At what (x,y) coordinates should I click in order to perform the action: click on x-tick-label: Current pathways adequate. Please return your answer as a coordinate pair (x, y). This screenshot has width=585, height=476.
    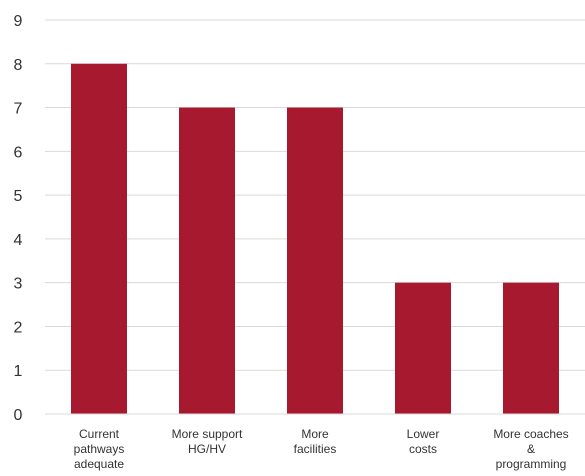
    Looking at the image, I should click on (99, 449).